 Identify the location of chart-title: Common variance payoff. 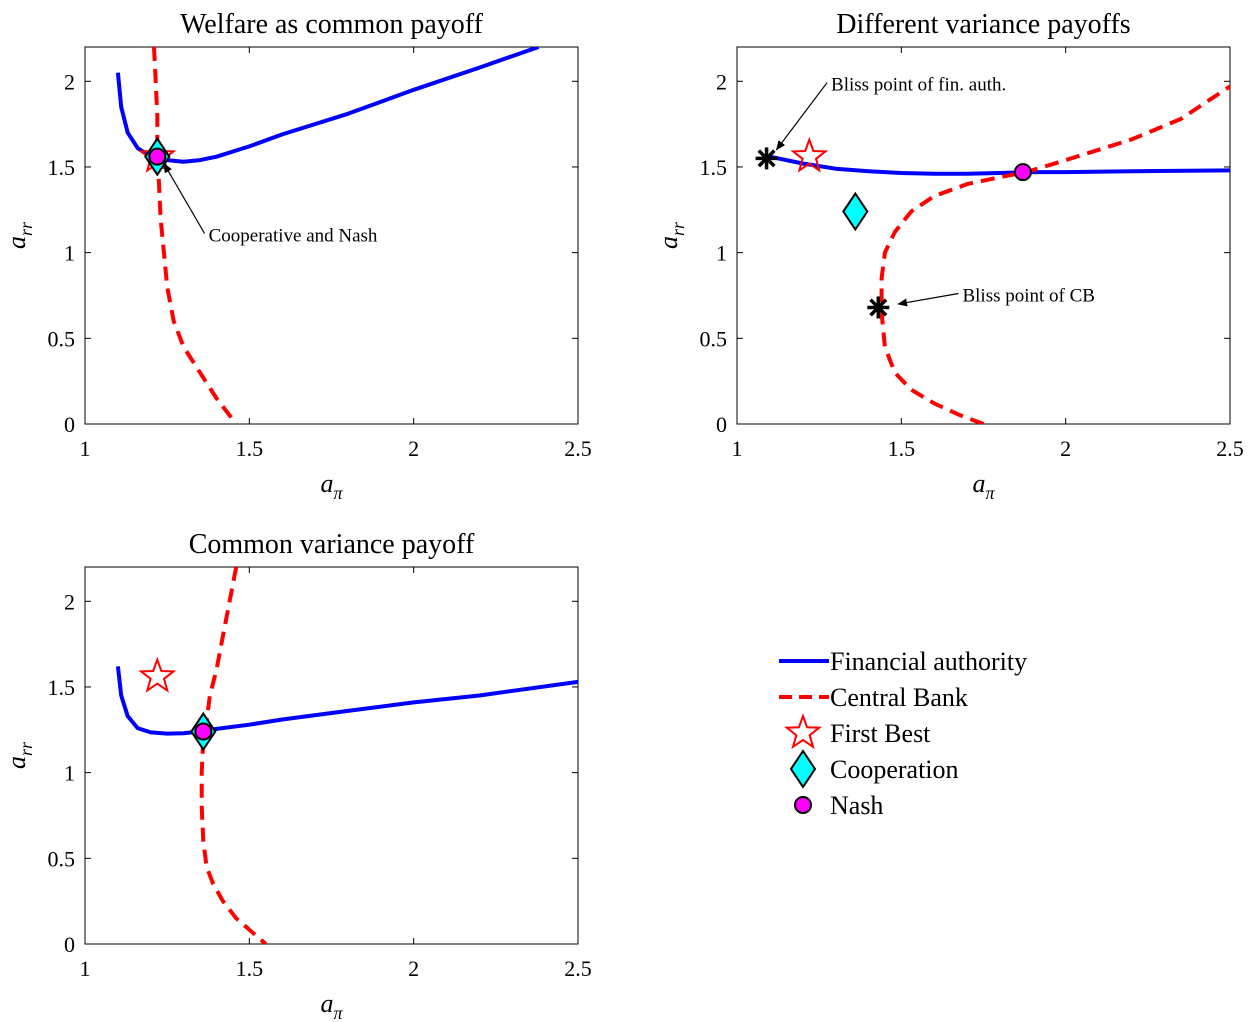
(332, 544).